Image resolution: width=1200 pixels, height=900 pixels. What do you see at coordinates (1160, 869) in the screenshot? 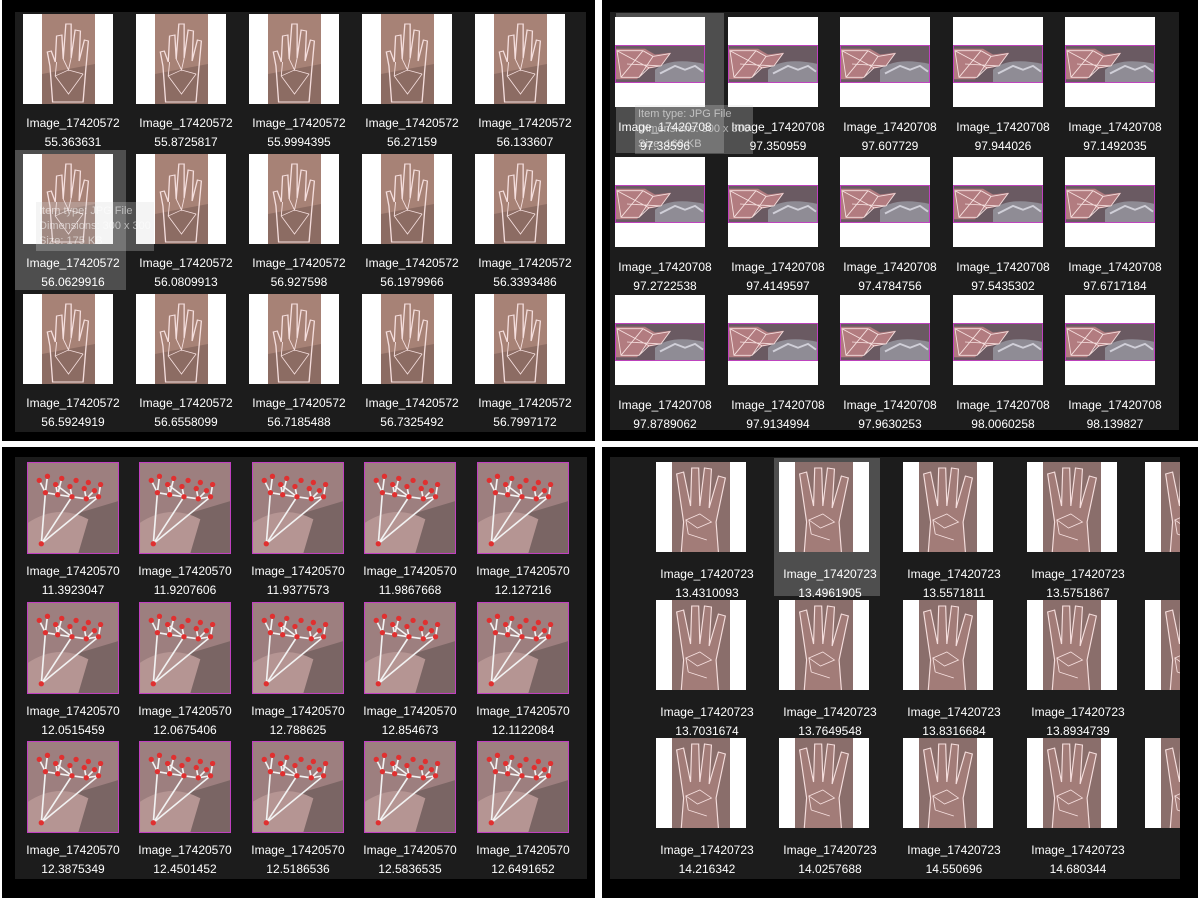
I see `file-name-line-2: 1` at bounding box center [1160, 869].